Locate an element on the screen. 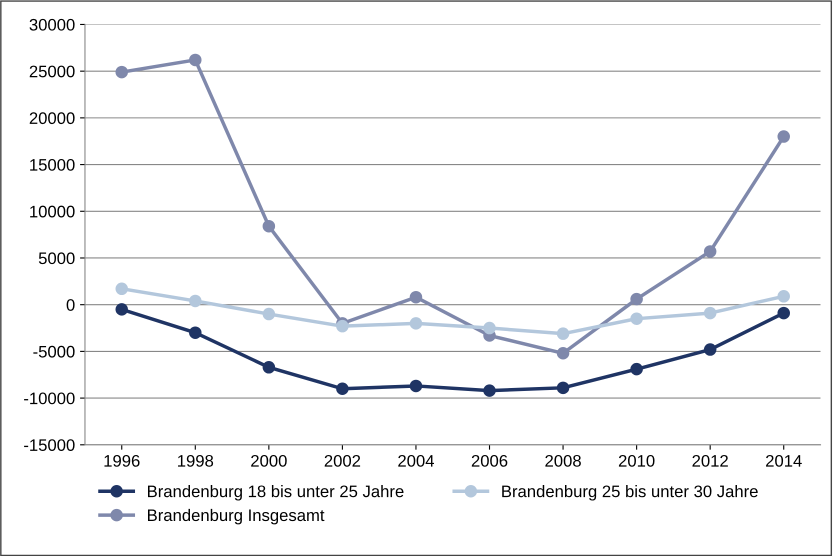  y-tick-label: 20000 is located at coordinates (52, 118).